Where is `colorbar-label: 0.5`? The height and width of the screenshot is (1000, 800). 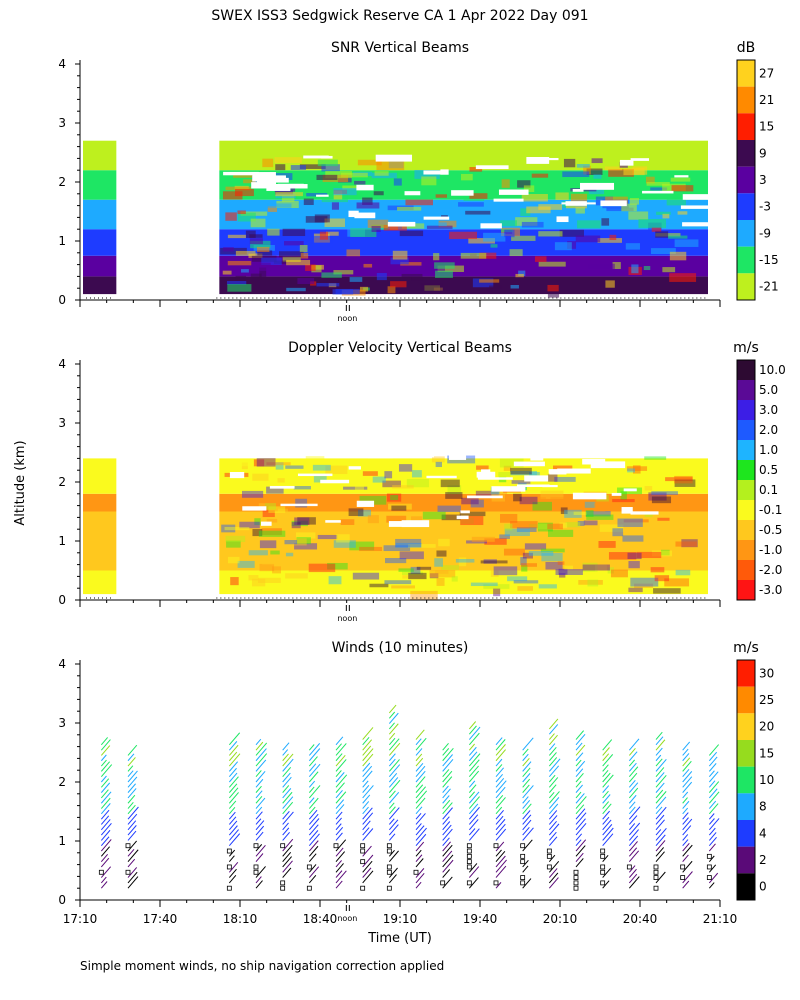 colorbar-label: 0.5 is located at coordinates (768, 470).